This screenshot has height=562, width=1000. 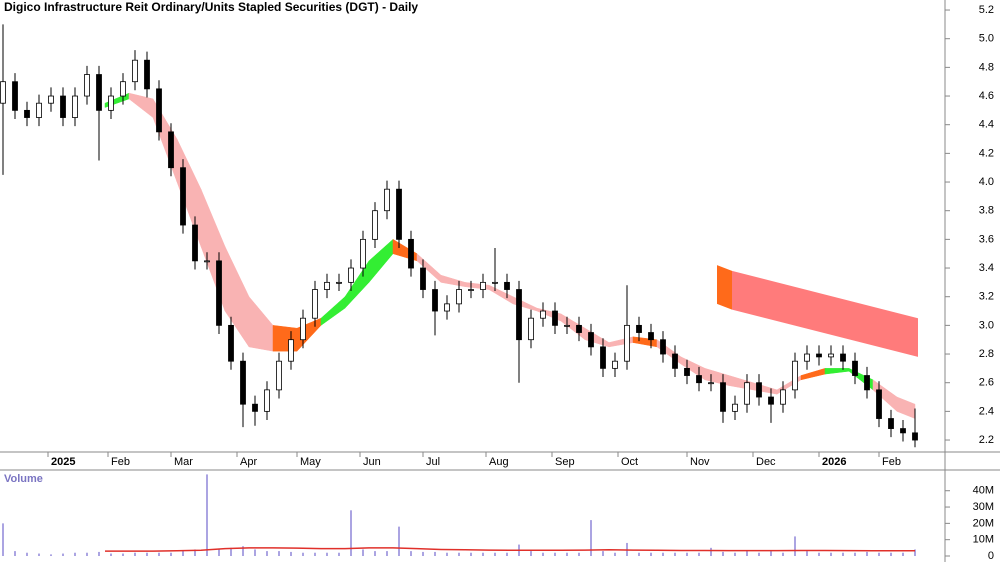 What do you see at coordinates (63, 462) in the screenshot?
I see `x-tick-label: 2025` at bounding box center [63, 462].